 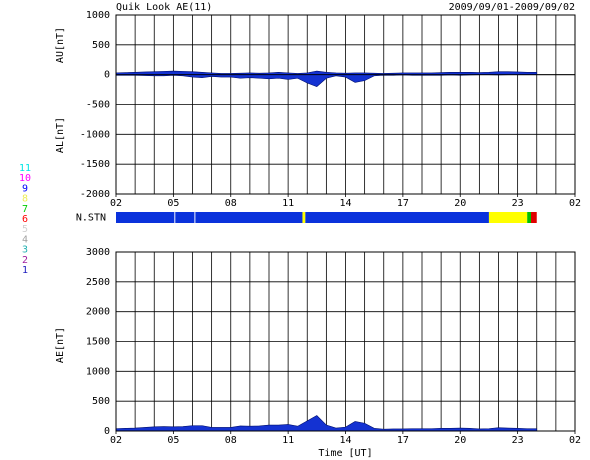 I want to click on strip-label: N.STN, so click(x=91, y=218).